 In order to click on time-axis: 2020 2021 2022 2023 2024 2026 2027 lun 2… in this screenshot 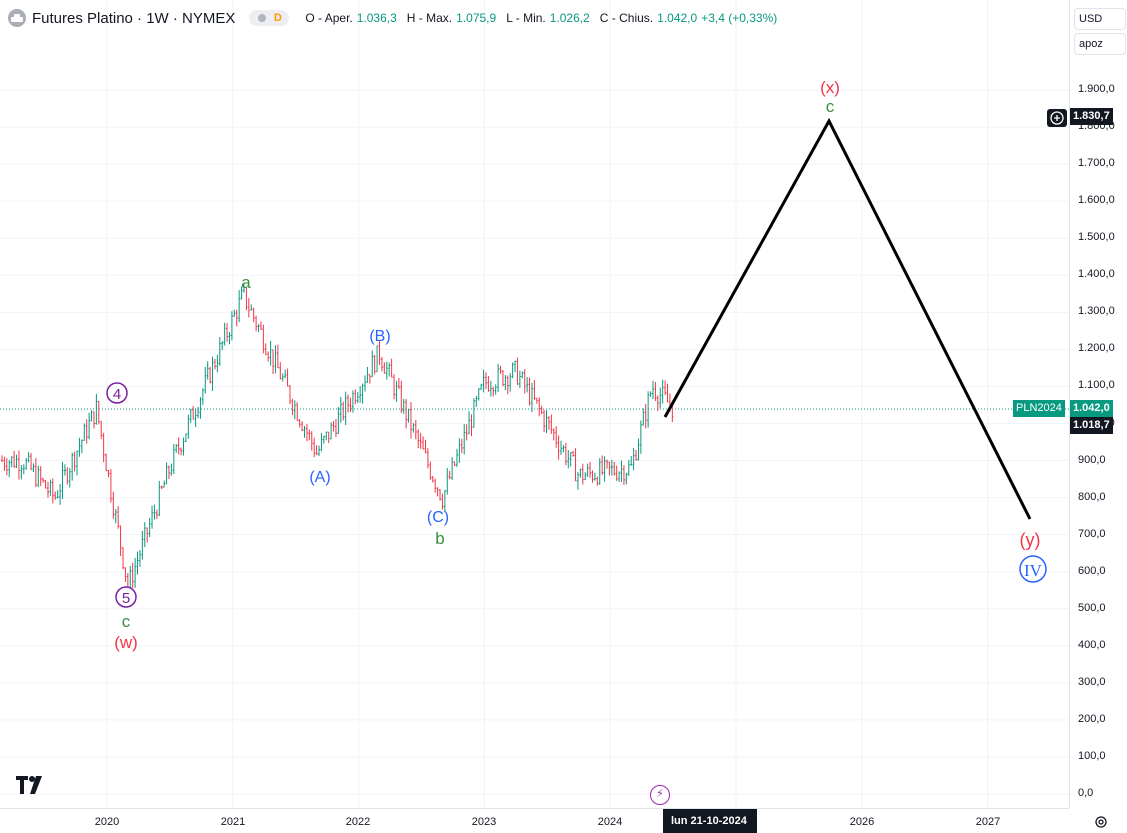, I will do `click(534, 820)`.